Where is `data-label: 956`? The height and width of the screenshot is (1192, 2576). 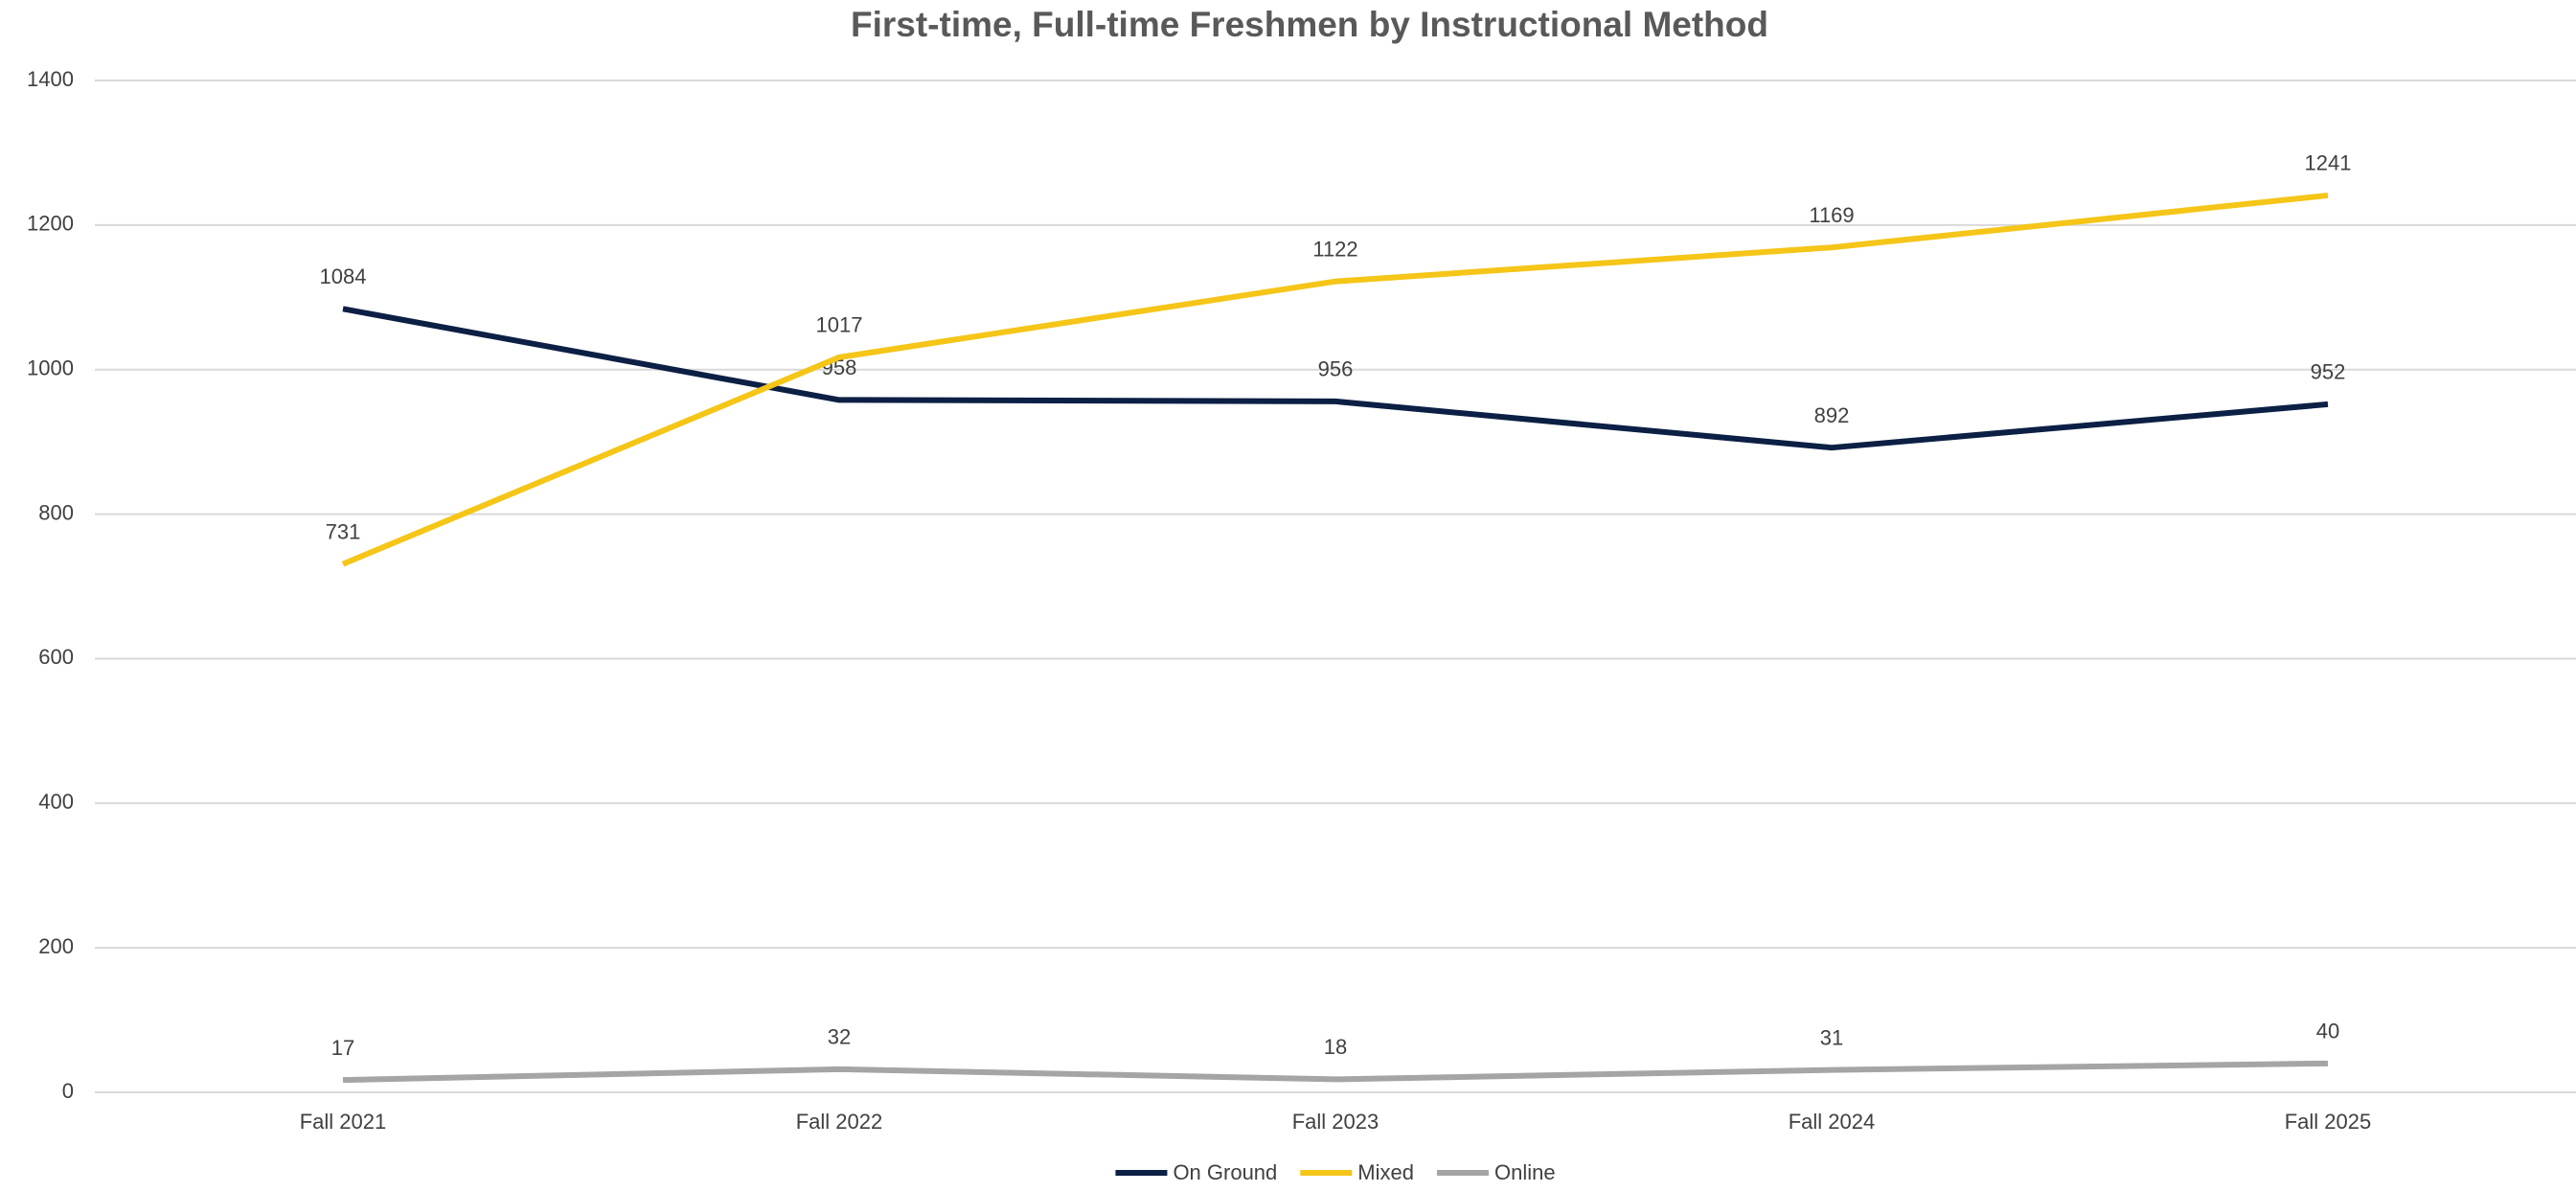 data-label: 956 is located at coordinates (1336, 369).